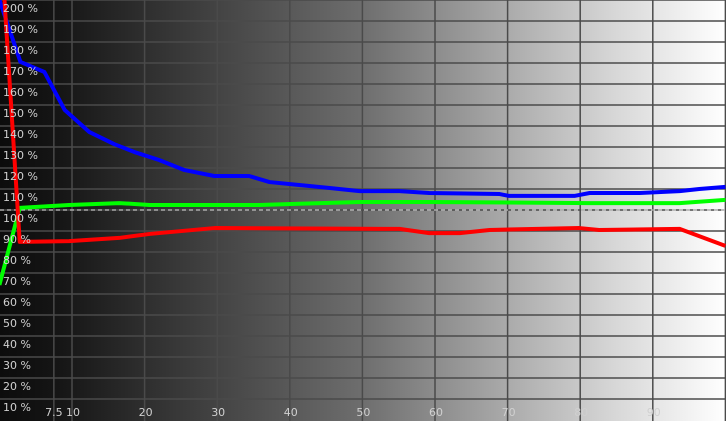 This screenshot has width=726, height=421. Describe the element at coordinates (363, 412) in the screenshot. I see `x-tick-label: 50` at that location.